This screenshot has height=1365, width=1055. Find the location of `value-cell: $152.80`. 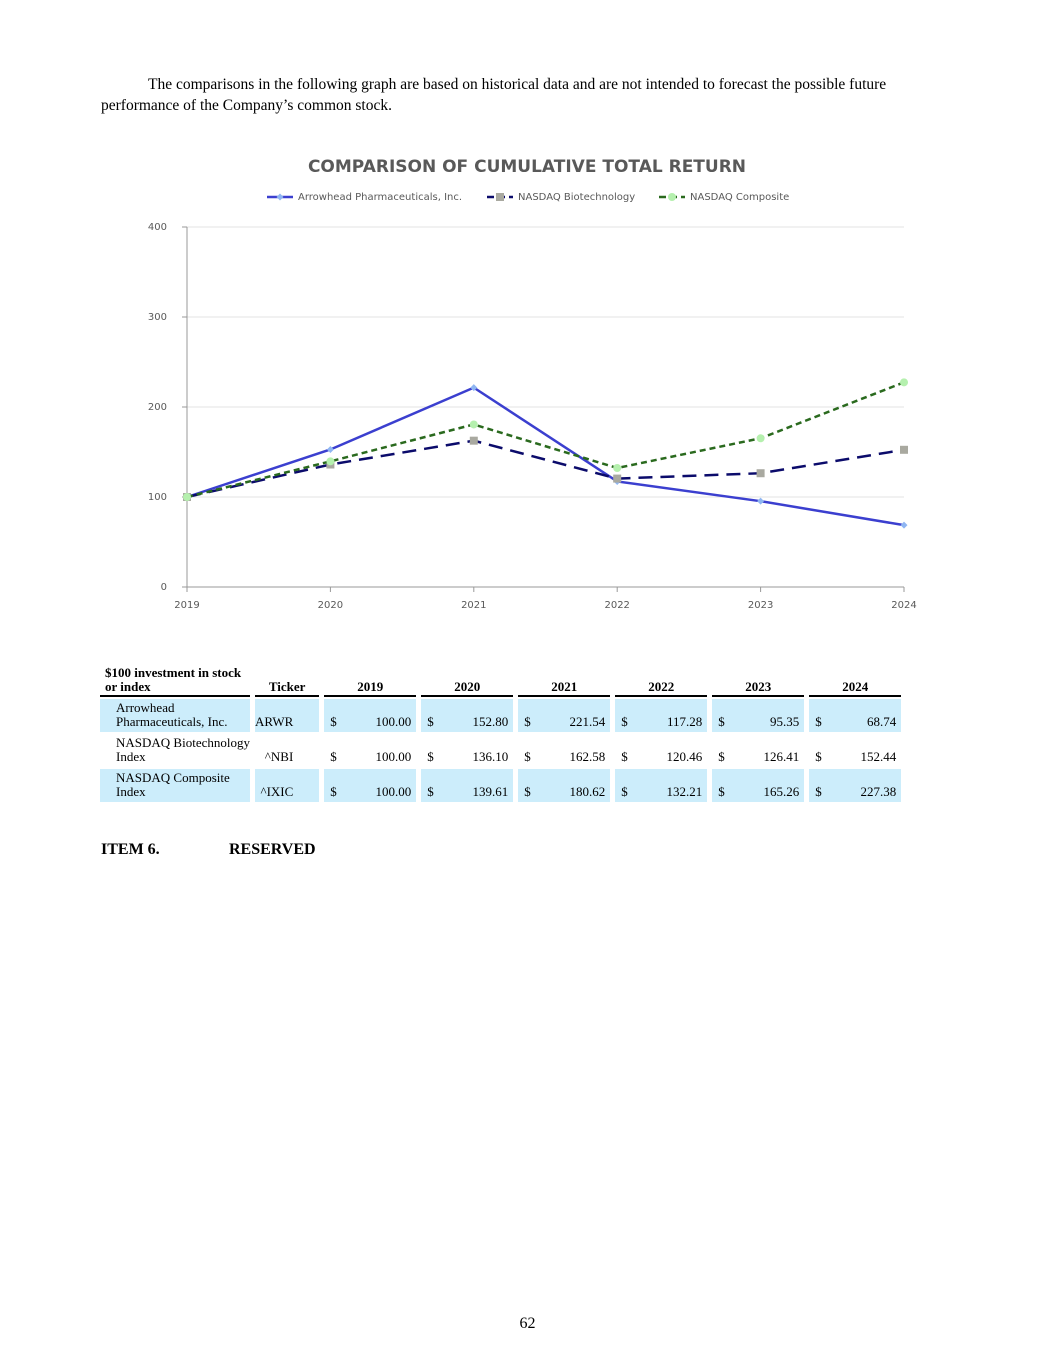

value-cell: $152.80 is located at coordinates (467, 715).